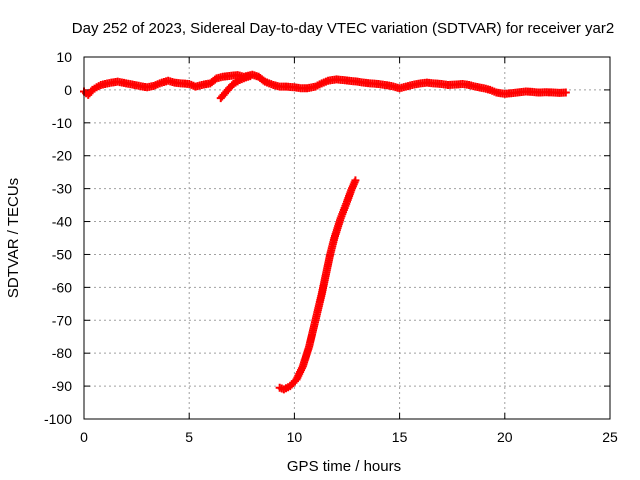 The height and width of the screenshot is (480, 640). Describe the element at coordinates (62, 189) in the screenshot. I see `y-tick-label: -30` at that location.